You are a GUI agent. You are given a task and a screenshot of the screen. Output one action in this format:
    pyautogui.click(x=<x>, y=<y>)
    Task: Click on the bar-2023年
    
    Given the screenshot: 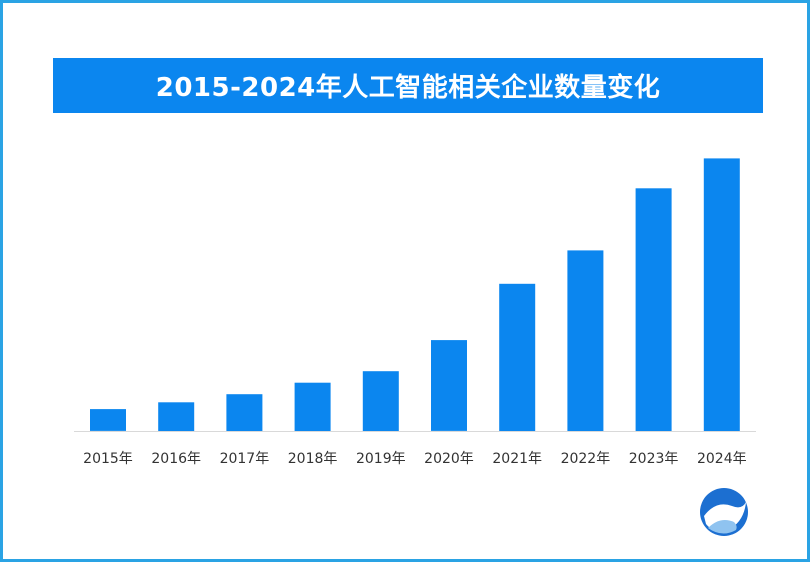 What is the action you would take?
    pyautogui.click(x=653, y=309)
    